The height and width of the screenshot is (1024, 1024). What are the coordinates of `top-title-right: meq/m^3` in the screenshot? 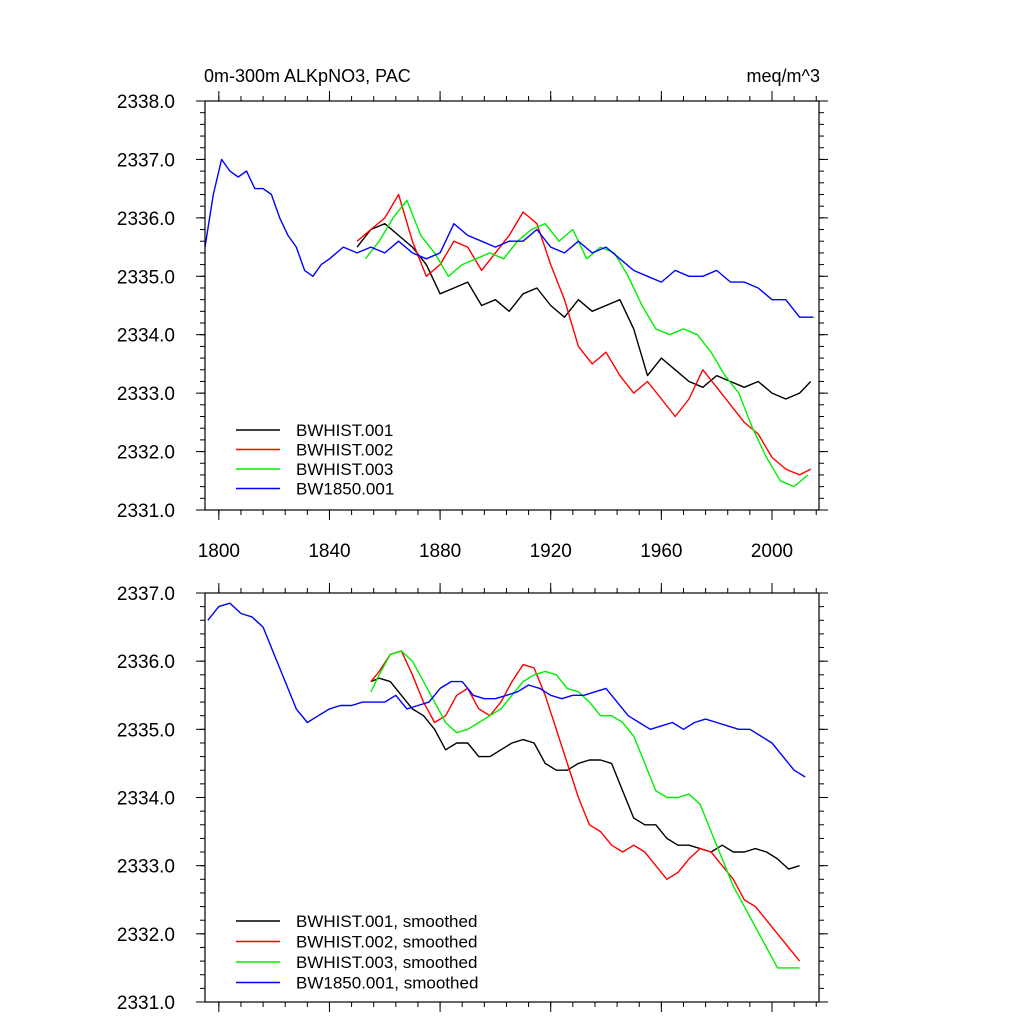 It's located at (783, 76).